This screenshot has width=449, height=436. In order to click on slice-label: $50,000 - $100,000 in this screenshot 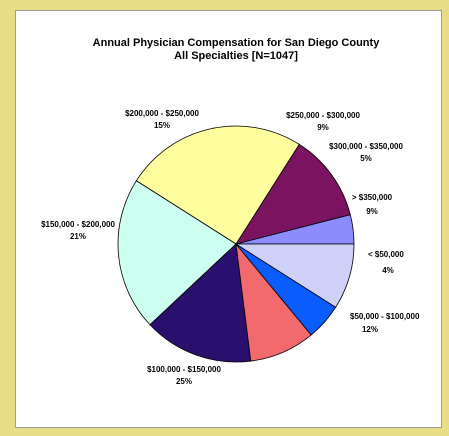, I will do `click(385, 316)`.